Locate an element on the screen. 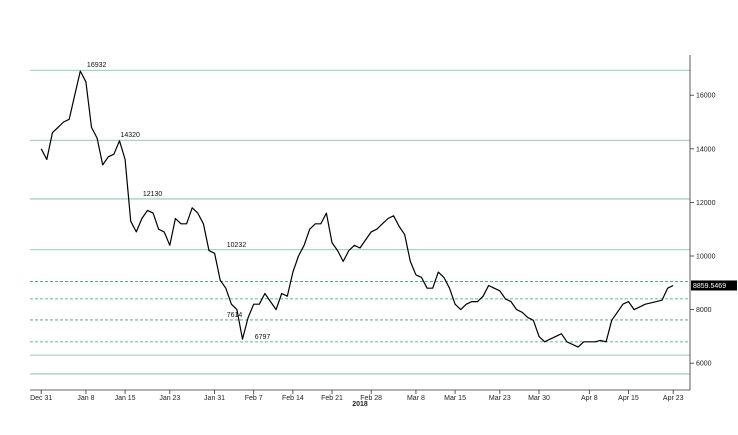 The image size is (738, 435). level-annotation: 10232 is located at coordinates (237, 245).